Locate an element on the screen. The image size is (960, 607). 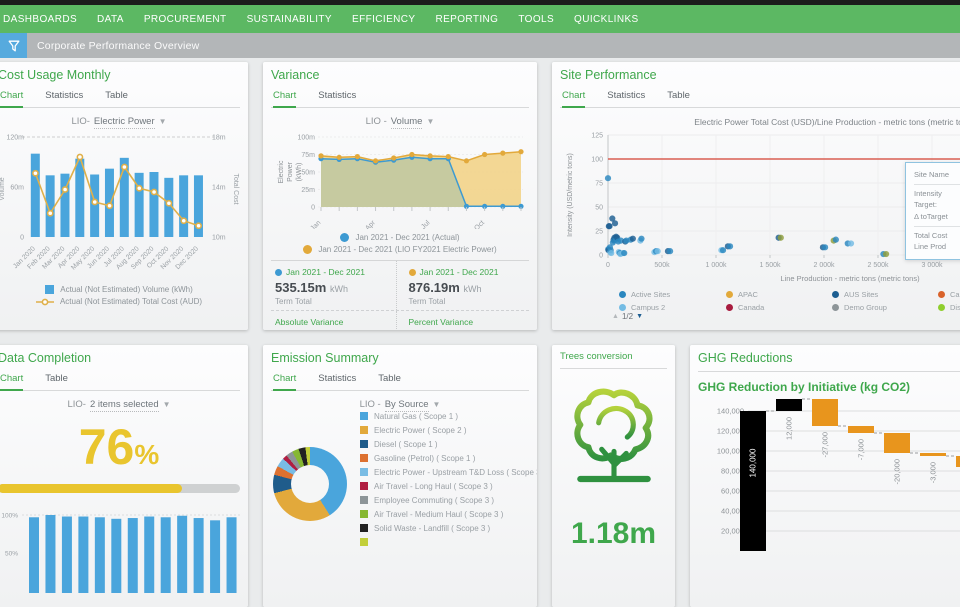
svg-text: 40,000 is located at coordinates (732, 511).